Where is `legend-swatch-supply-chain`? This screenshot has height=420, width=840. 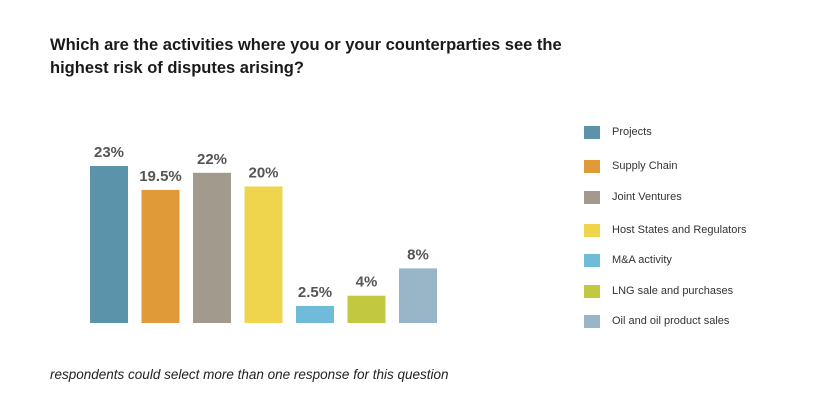
legend-swatch-supply-chain is located at coordinates (592, 166).